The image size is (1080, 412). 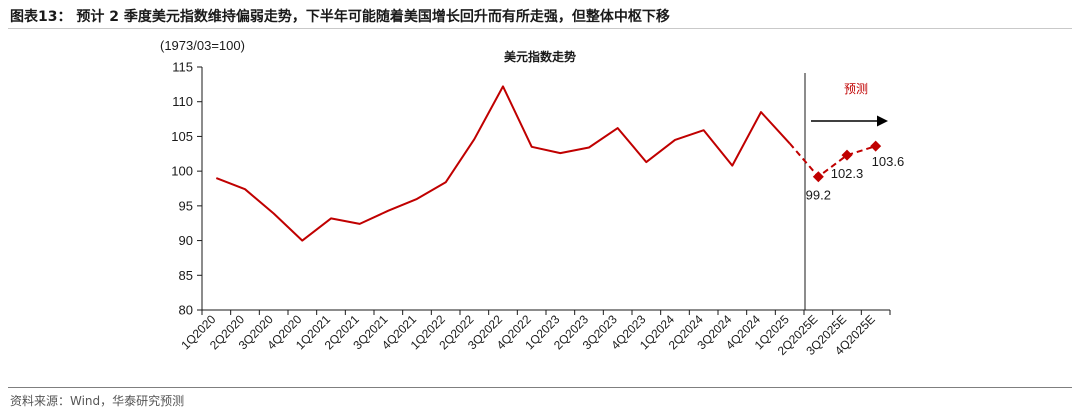 What do you see at coordinates (186, 189) in the screenshot?
I see `y-axis-ticks: 80 85 90 95 100 105 110 115` at bounding box center [186, 189].